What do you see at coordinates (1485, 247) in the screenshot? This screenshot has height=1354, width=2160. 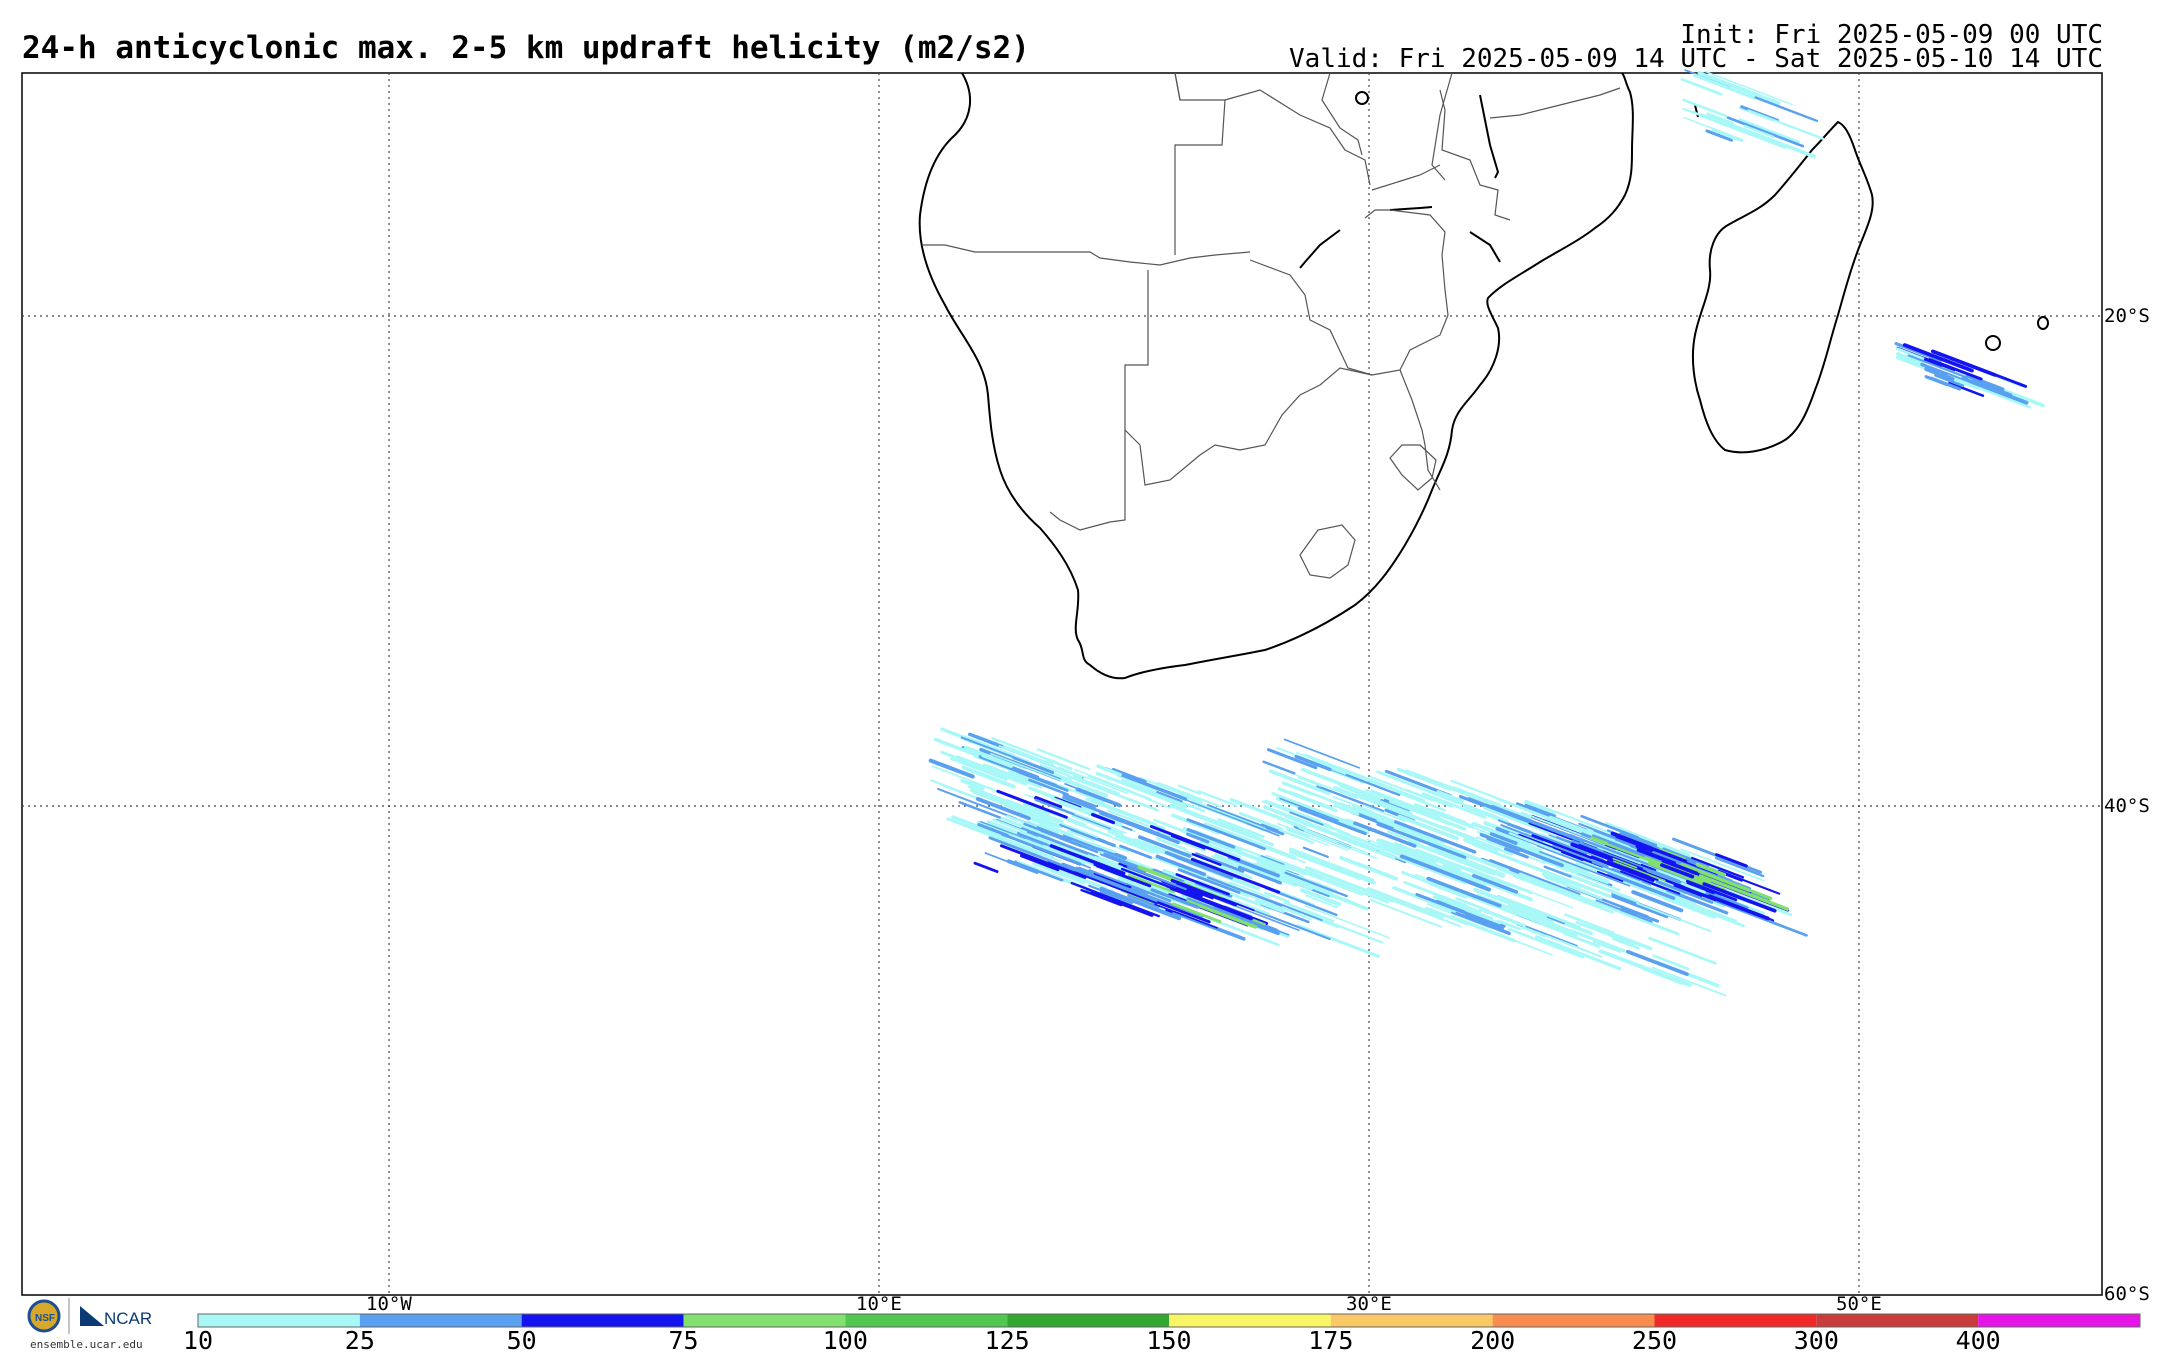 I see `mozambique-channel-coast` at bounding box center [1485, 247].